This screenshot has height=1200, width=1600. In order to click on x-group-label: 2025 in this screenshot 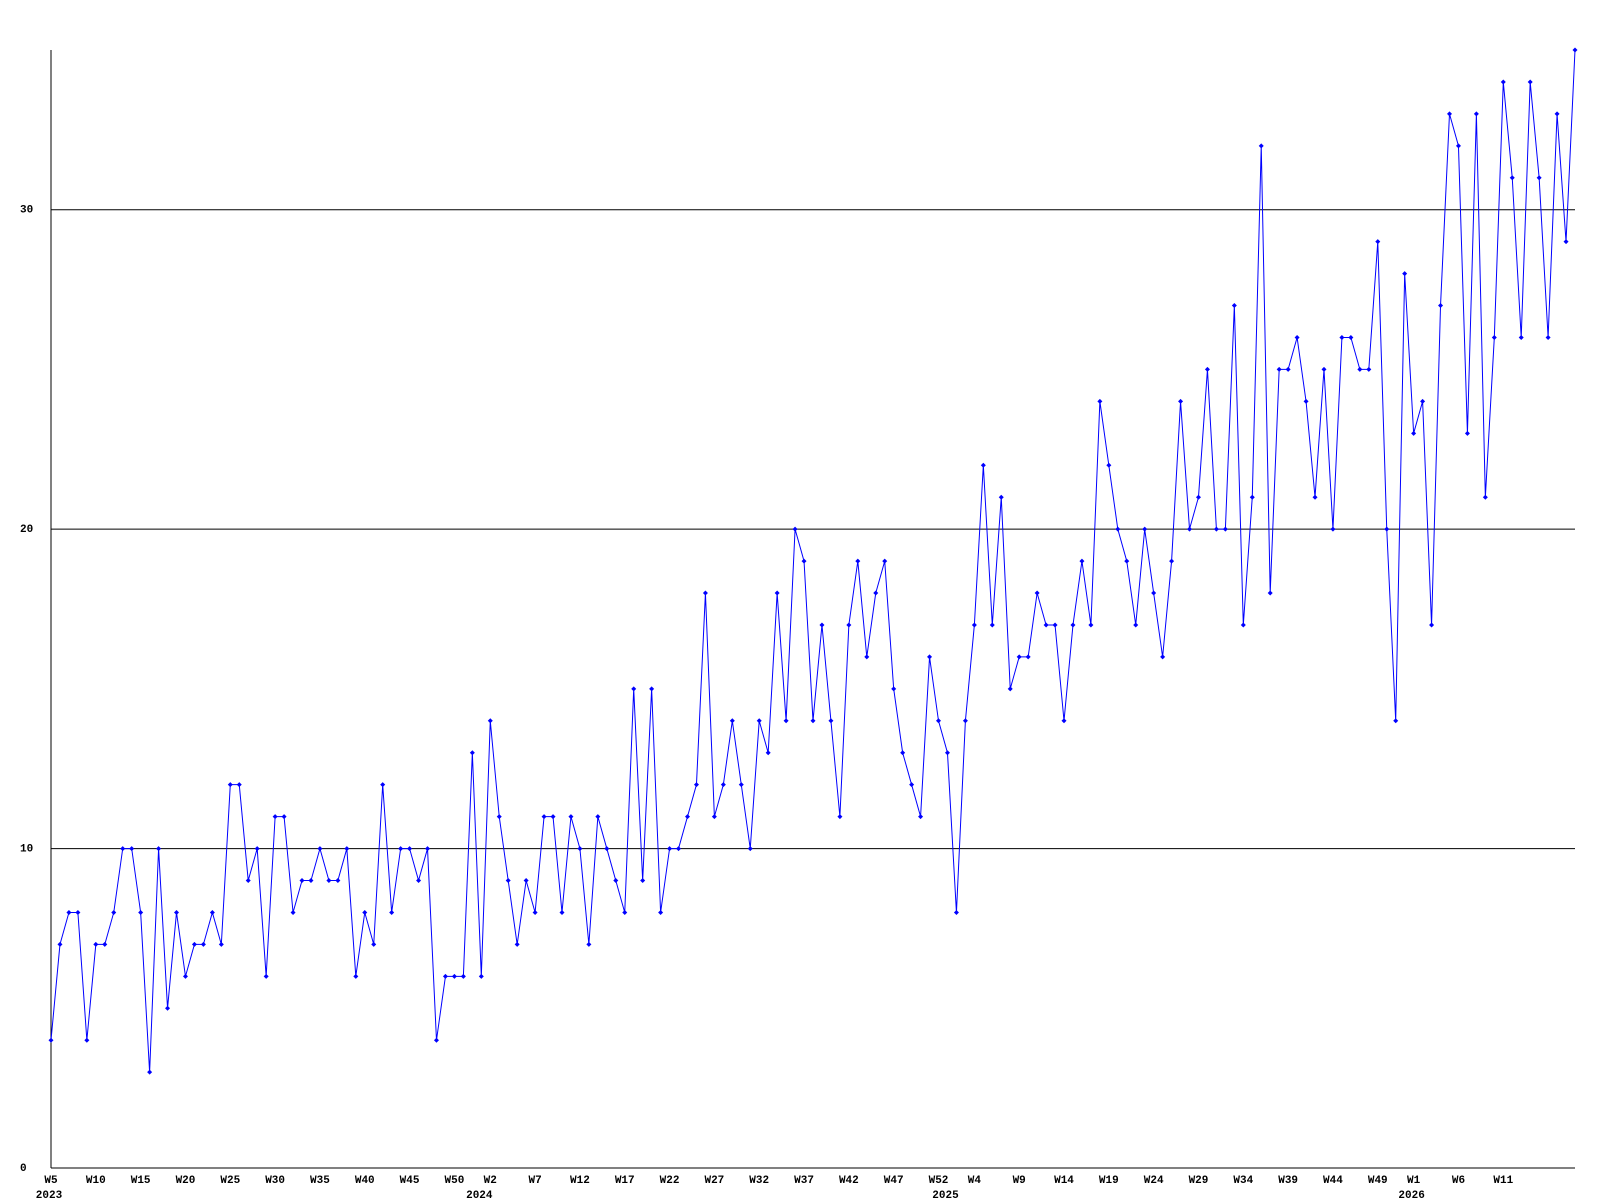, I will do `click(945, 1195)`.